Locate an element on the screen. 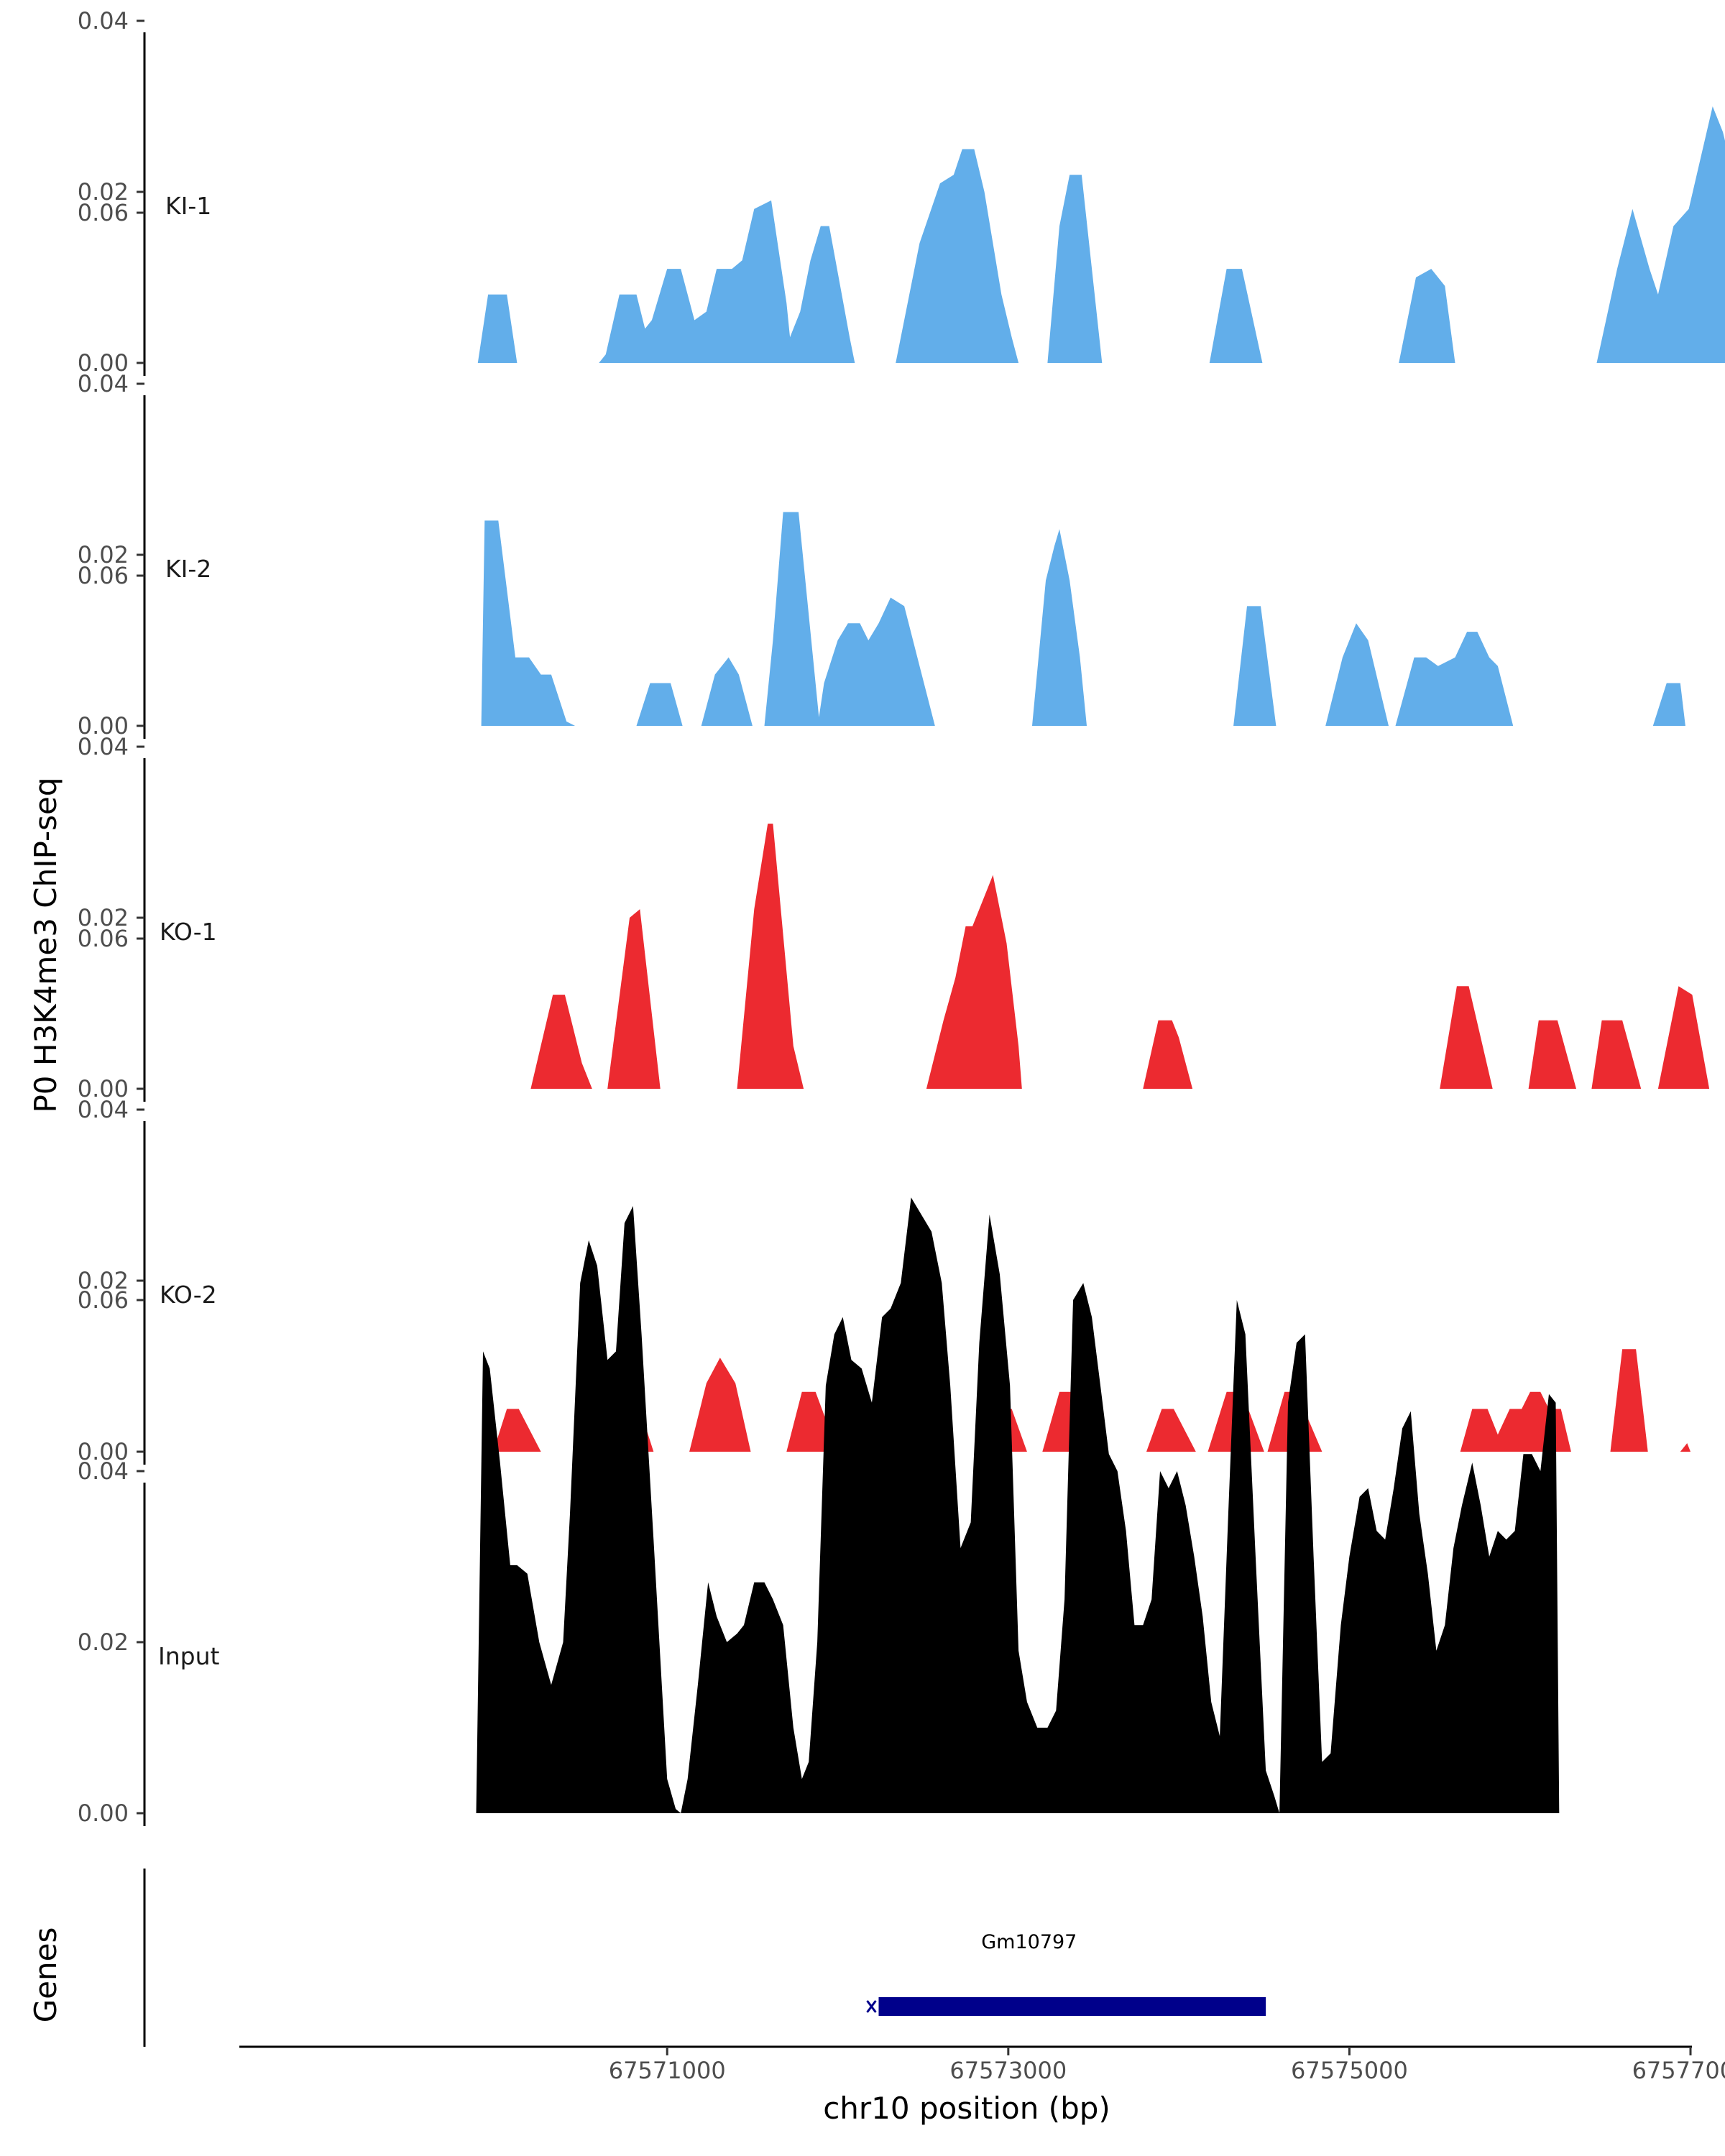 The height and width of the screenshot is (2156, 1725). genes-panel-label: Genes is located at coordinates (45, 1975).